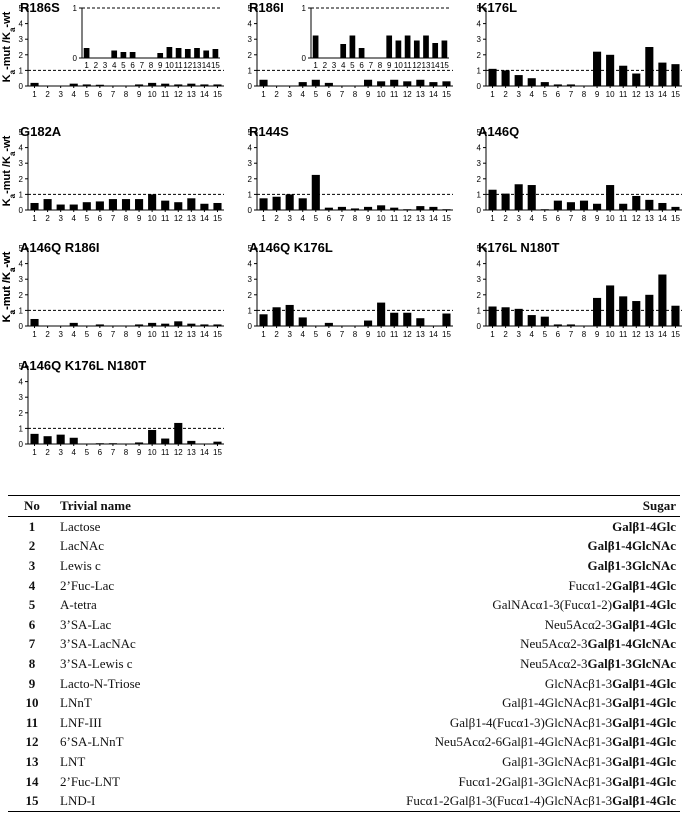 Image resolution: width=685 pixels, height=815 pixels. I want to click on sugar-structure: GalNAcα1-3(Fucα1-2)Galβ1-4Glc, so click(472, 605).